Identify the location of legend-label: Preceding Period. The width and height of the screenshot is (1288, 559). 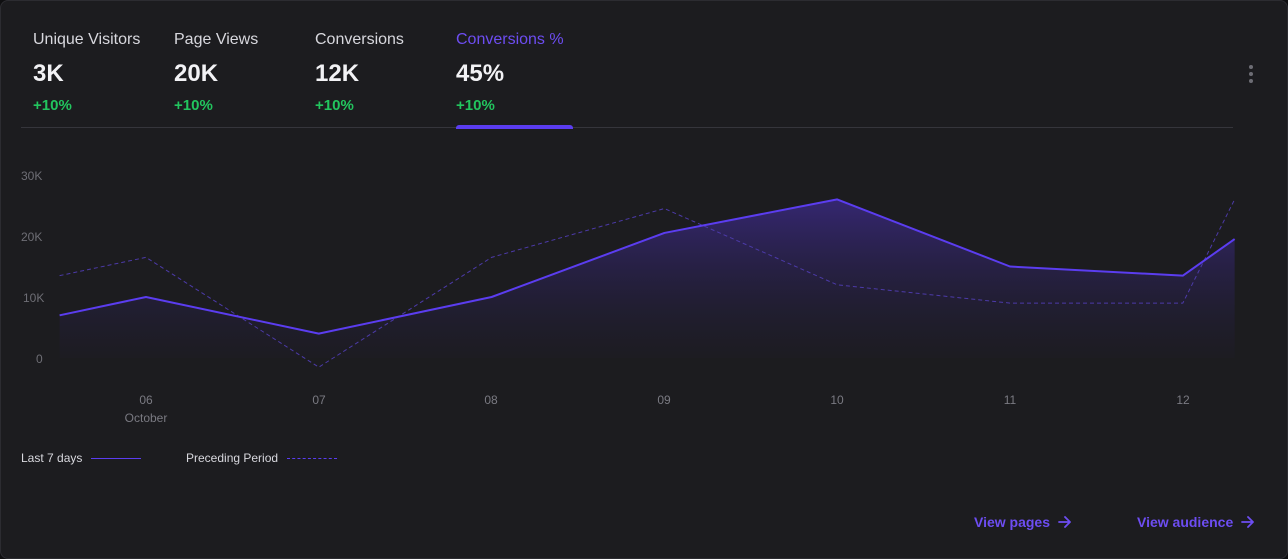
(232, 458).